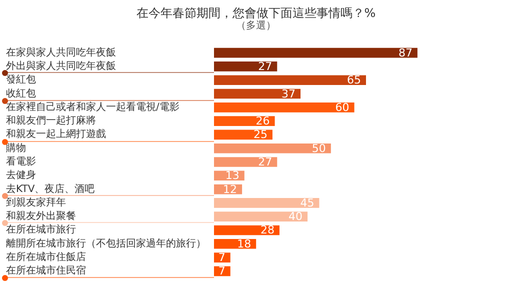 The image size is (512, 286). What do you see at coordinates (256, 26) in the screenshot?
I see `chart-subtitle: （多選）` at bounding box center [256, 26].